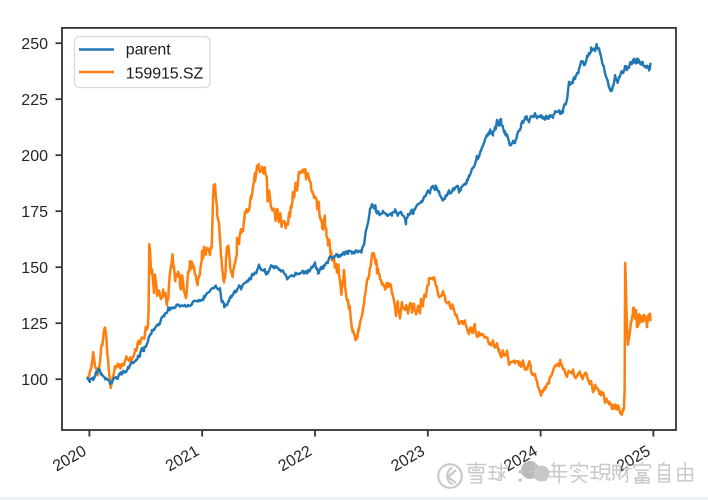 The image size is (708, 500). What do you see at coordinates (34, 212) in the screenshot?
I see `svg-text: 175` at bounding box center [34, 212].